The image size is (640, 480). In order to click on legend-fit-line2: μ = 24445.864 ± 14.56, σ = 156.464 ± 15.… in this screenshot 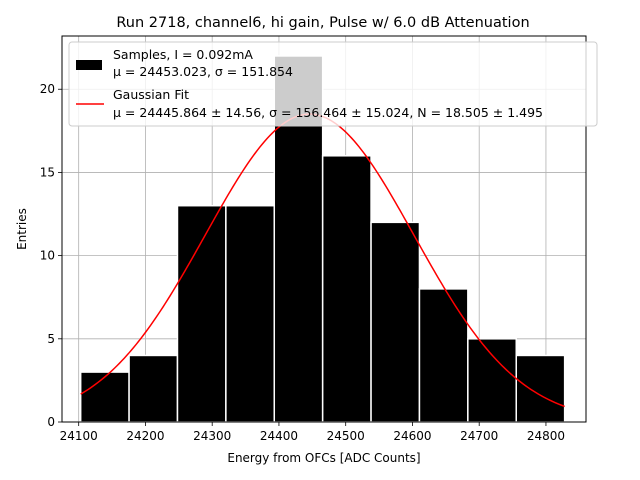, I will do `click(328, 112)`.